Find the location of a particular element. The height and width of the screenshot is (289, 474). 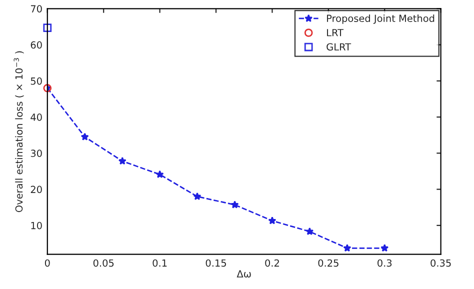

legend-label: Proposed Joint Method is located at coordinates (380, 19).